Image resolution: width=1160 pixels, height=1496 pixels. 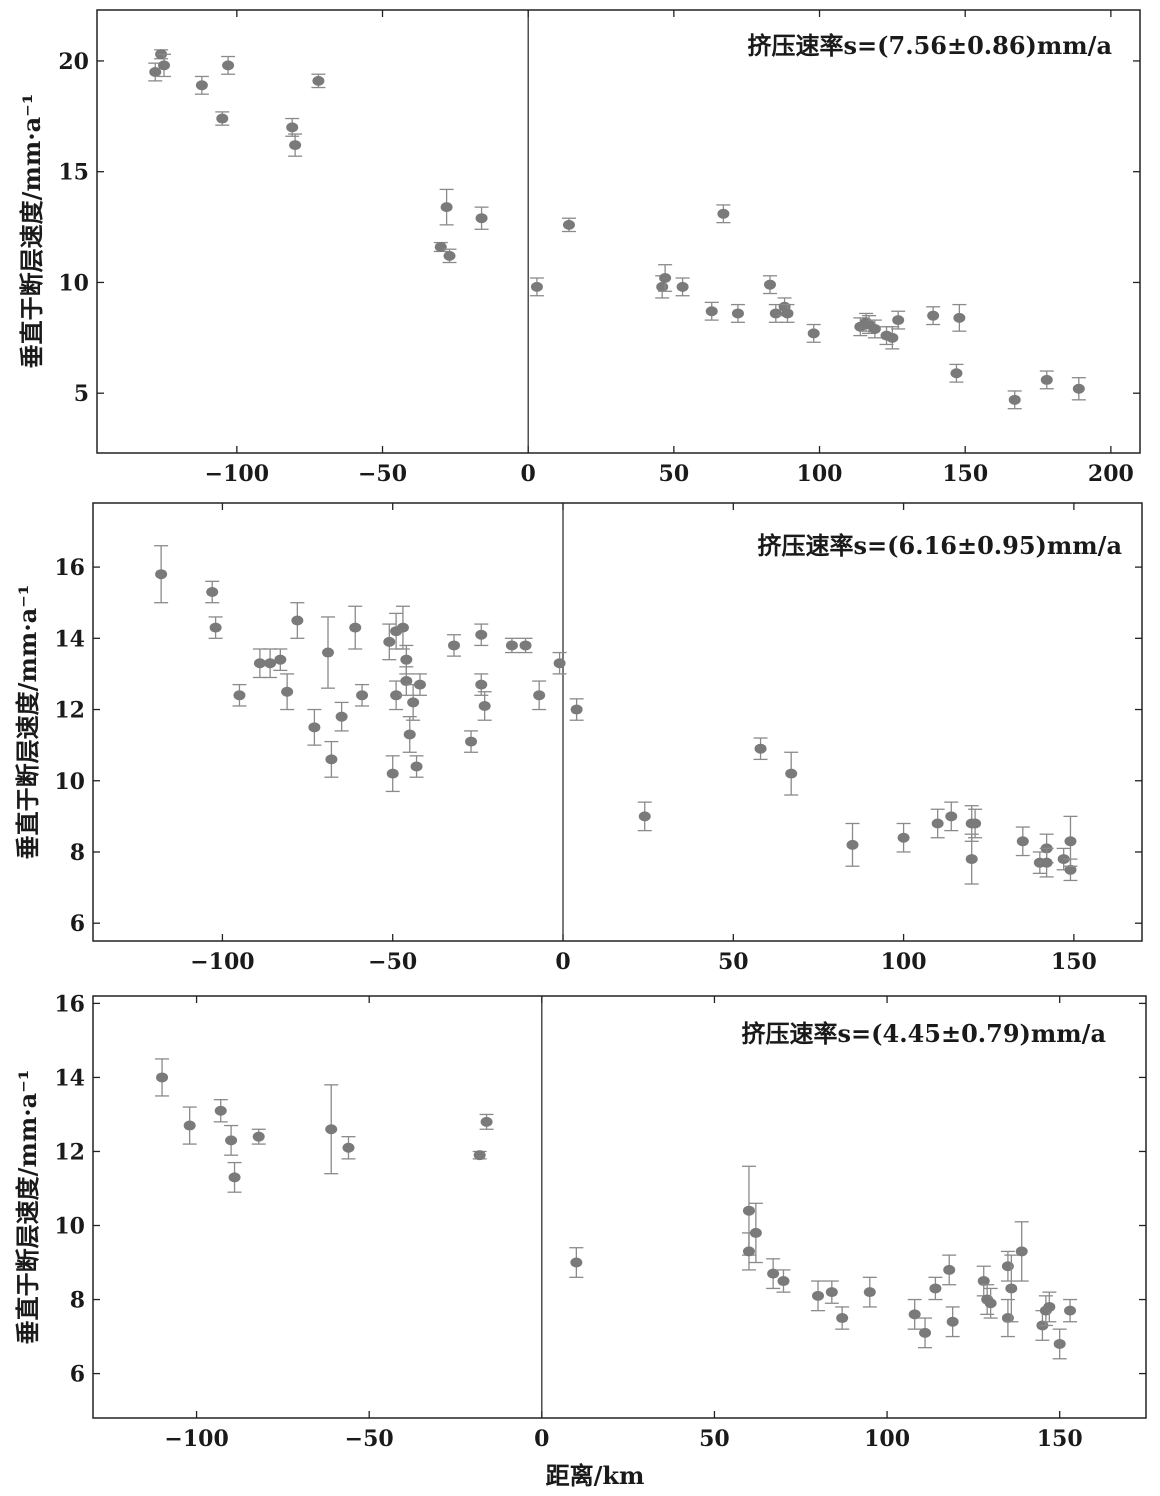 What do you see at coordinates (31, 231) in the screenshot?
I see `y-axis-label: 垂直于断层速度/mm·a⁻¹` at bounding box center [31, 231].